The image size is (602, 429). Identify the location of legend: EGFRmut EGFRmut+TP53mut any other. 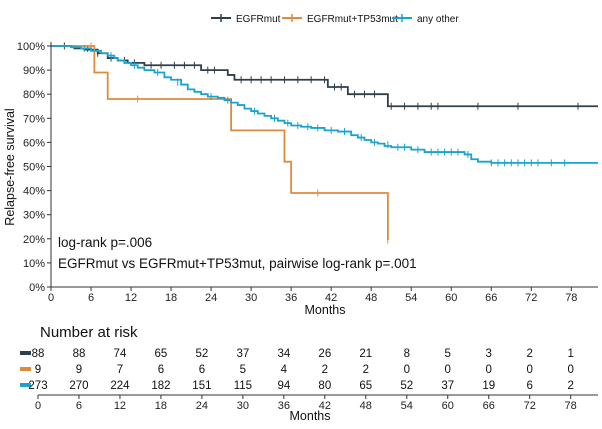
(335, 19).